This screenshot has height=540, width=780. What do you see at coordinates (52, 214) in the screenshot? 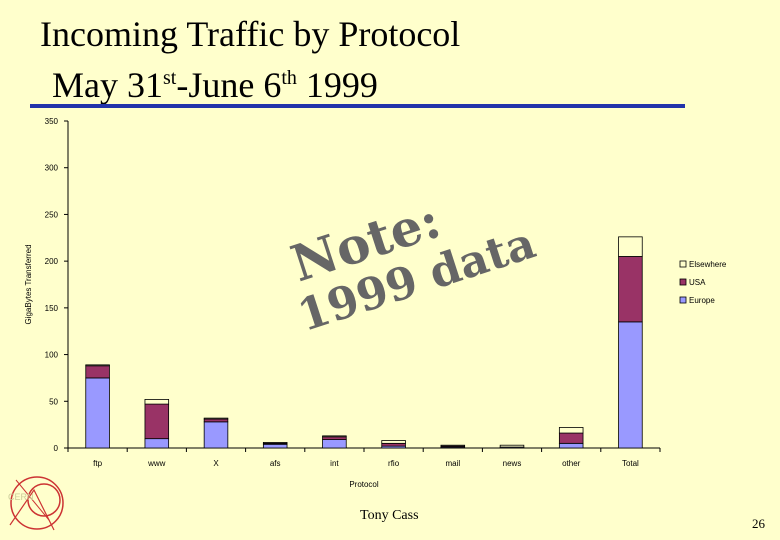
I see `y-tick-label: 250` at bounding box center [52, 214].